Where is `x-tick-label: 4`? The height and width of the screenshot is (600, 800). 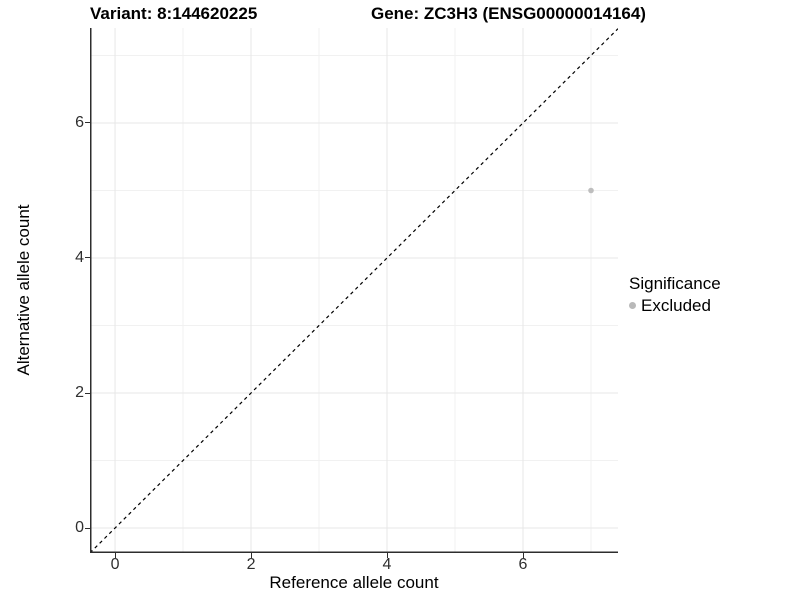 x-tick-label: 4 is located at coordinates (387, 564).